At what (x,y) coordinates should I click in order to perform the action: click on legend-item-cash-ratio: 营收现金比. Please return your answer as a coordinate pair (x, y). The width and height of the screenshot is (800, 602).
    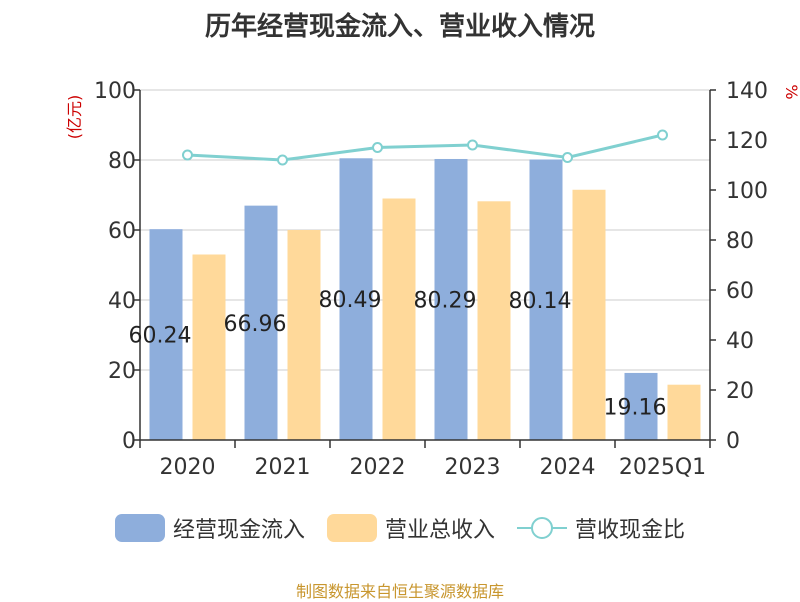
    Looking at the image, I should click on (601, 528).